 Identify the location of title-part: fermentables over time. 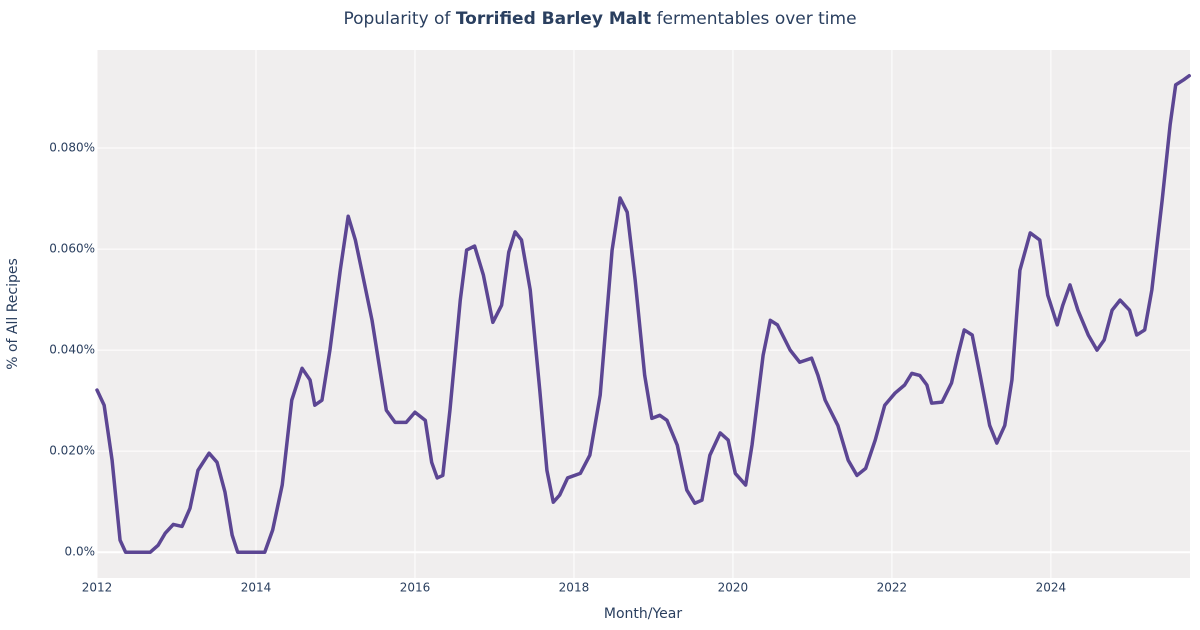
(753, 19).